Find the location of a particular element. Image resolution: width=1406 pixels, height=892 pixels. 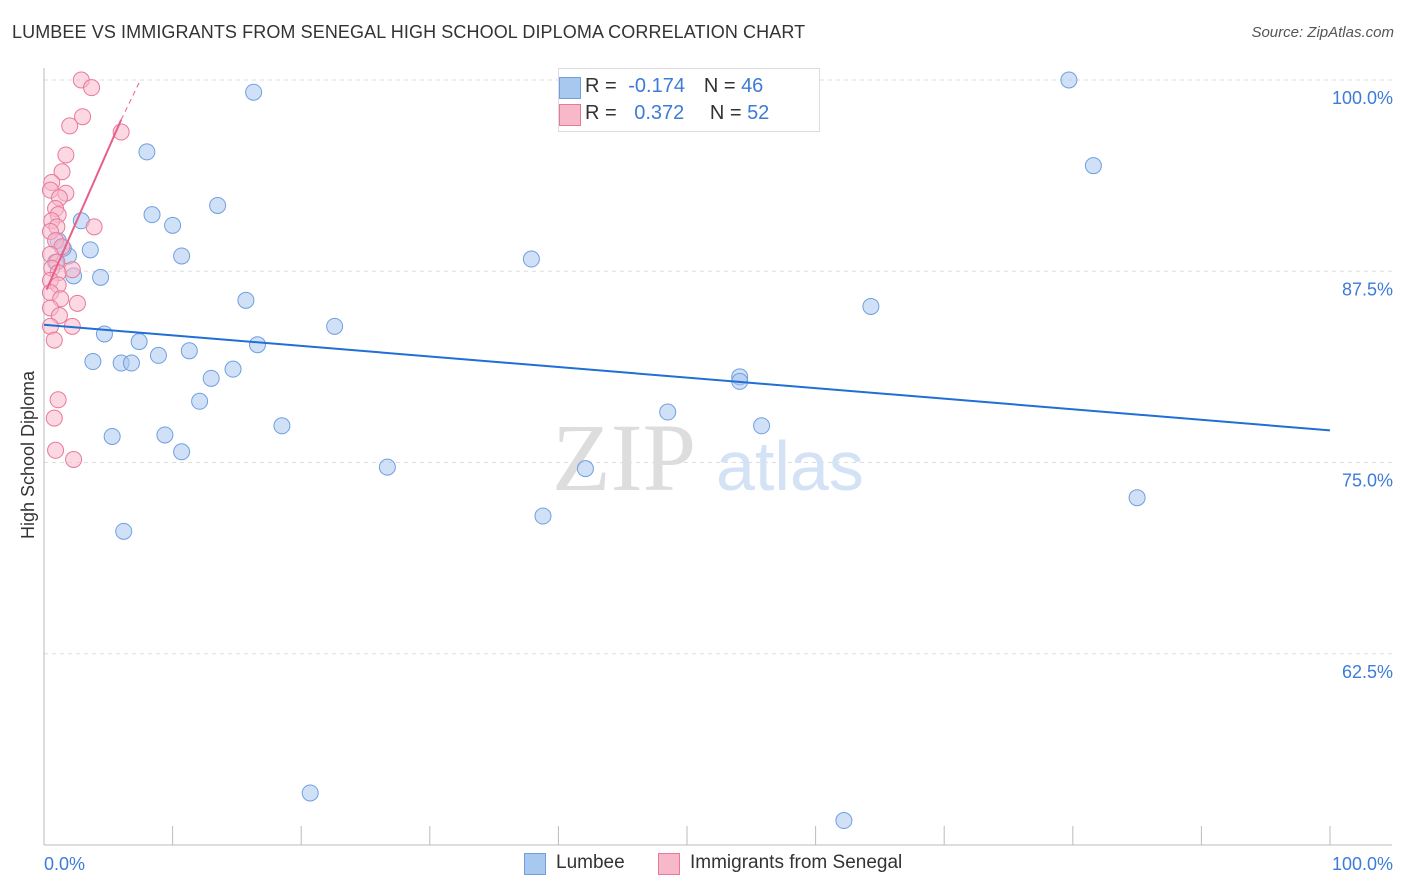

legend-label: Immigrants from Senegal is located at coordinates (796, 862).